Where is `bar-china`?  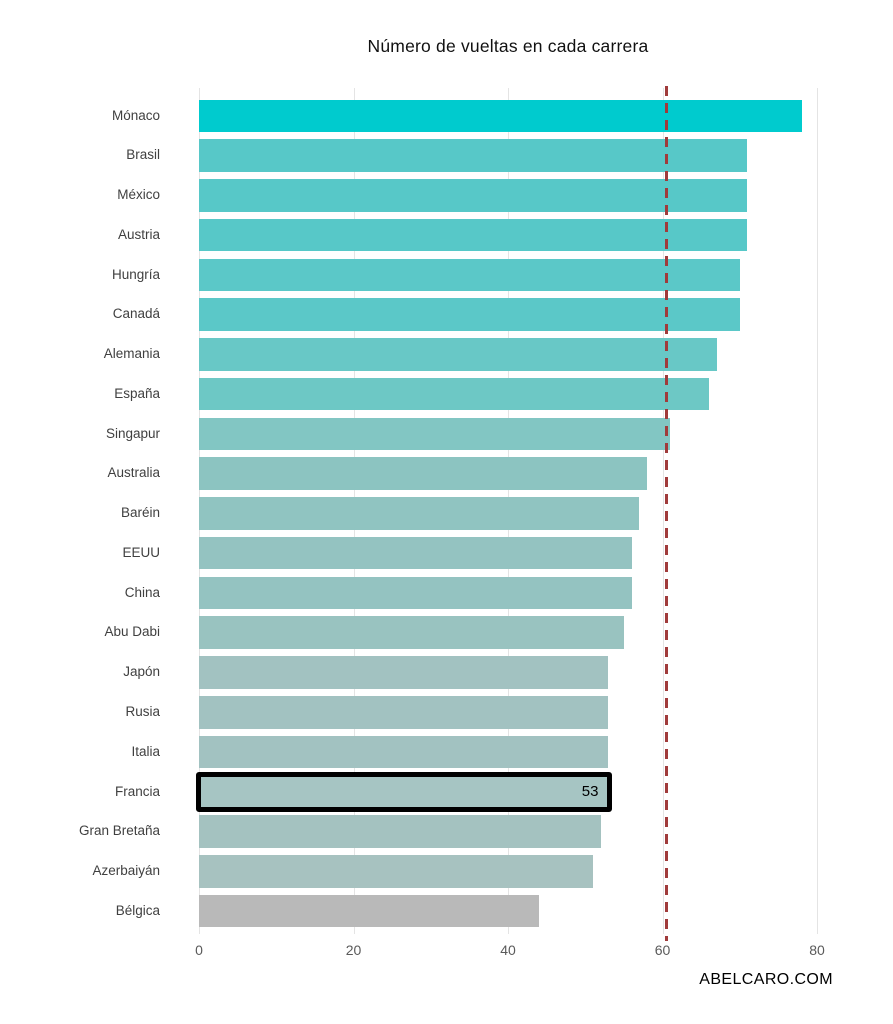 bar-china is located at coordinates (415, 593).